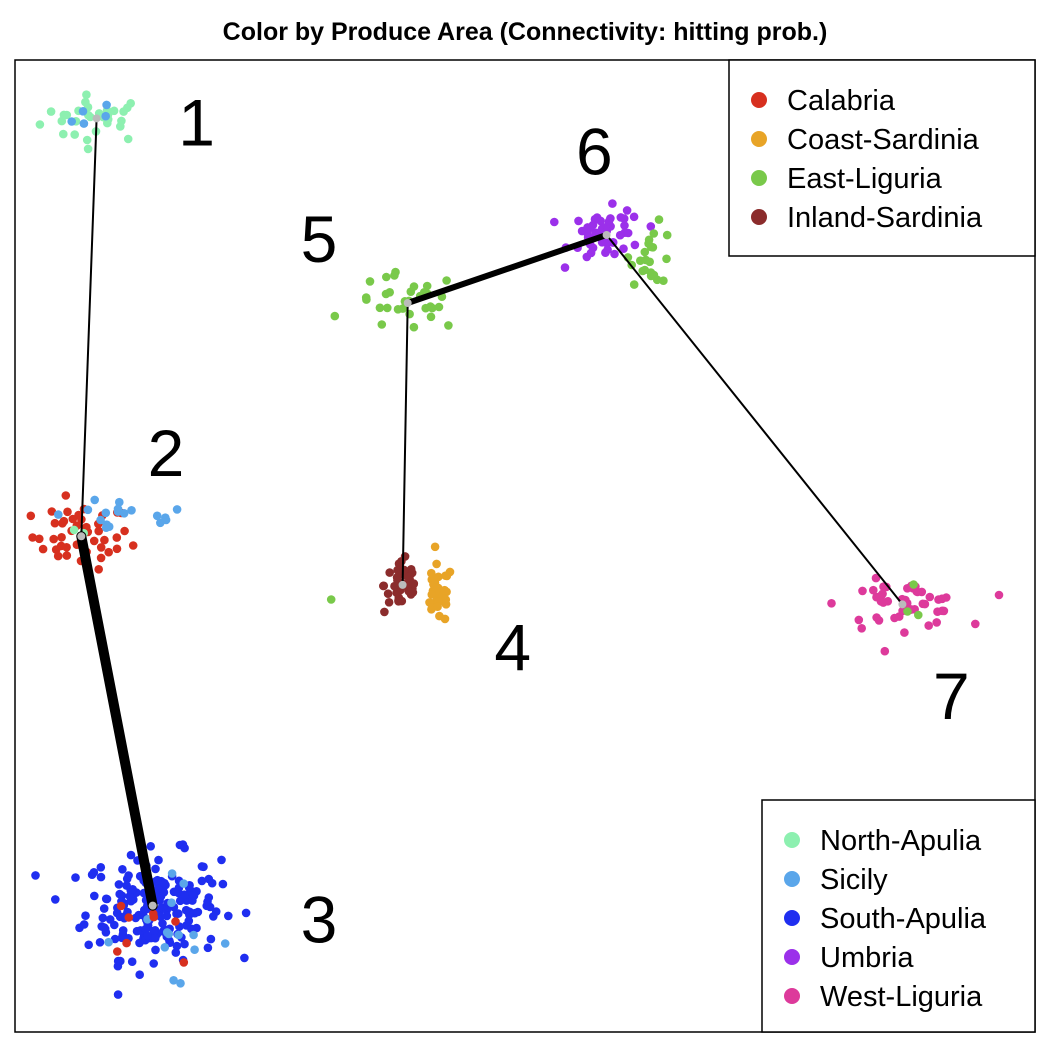  Describe the element at coordinates (166, 453) in the screenshot. I see `cluster-label-2: 2` at that location.